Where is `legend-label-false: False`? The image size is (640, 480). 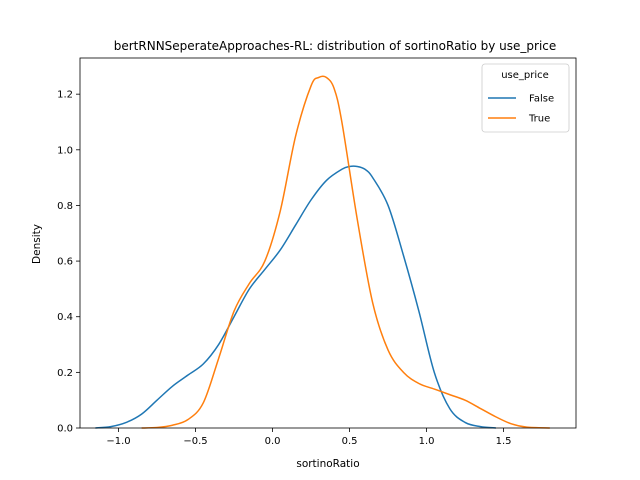 legend-label-false: False is located at coordinates (541, 99).